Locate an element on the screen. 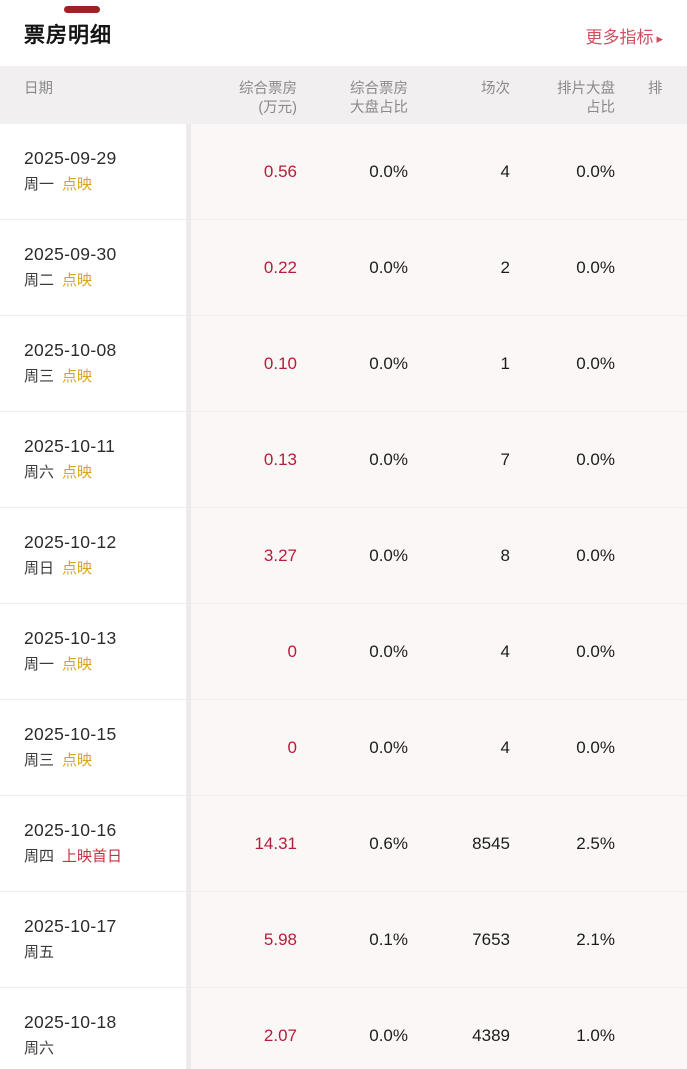  column-header-schedule-share: 排片大盘 占比 is located at coordinates (586, 98).